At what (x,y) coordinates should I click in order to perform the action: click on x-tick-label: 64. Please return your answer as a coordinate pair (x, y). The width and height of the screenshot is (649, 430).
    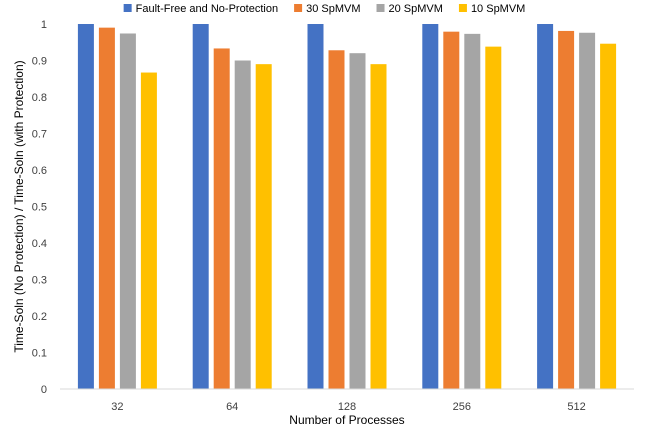
    Looking at the image, I should click on (232, 407).